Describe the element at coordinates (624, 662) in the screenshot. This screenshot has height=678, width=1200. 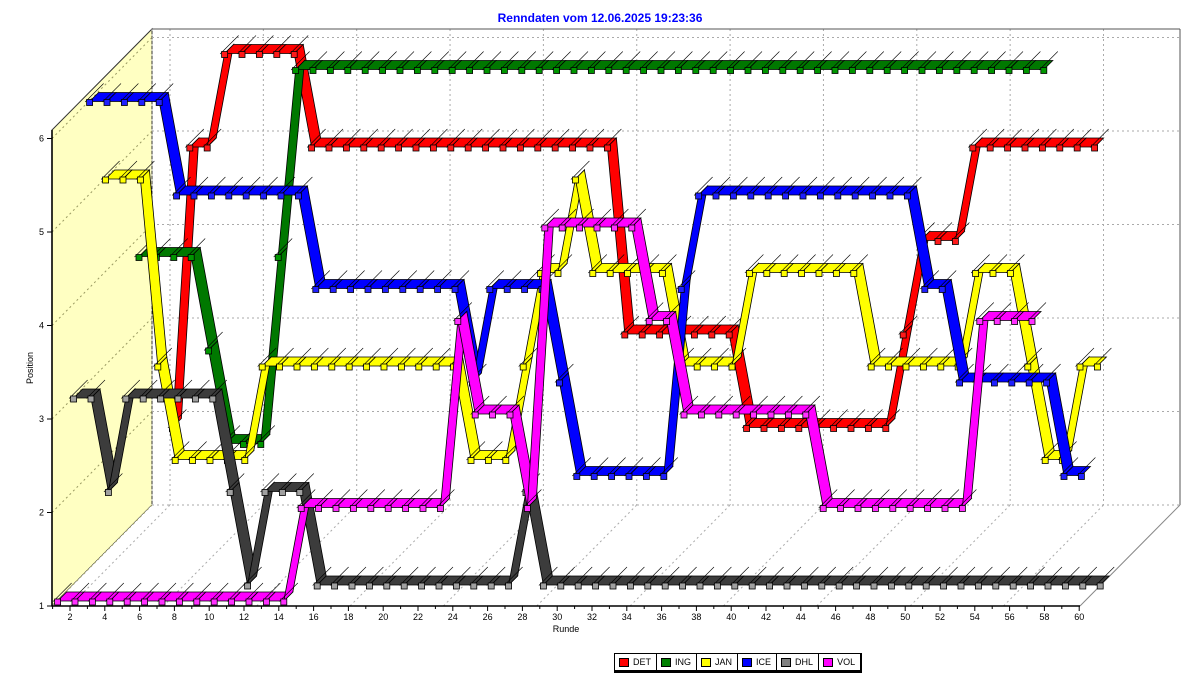
I see `legend-swatch-DET` at that location.